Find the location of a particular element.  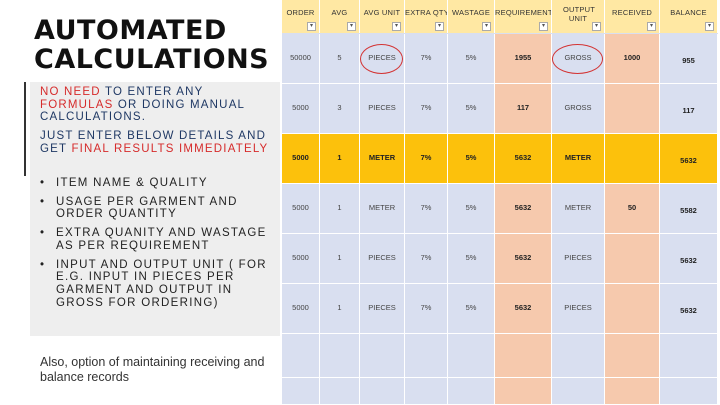

table-cell: 955 is located at coordinates (689, 59).